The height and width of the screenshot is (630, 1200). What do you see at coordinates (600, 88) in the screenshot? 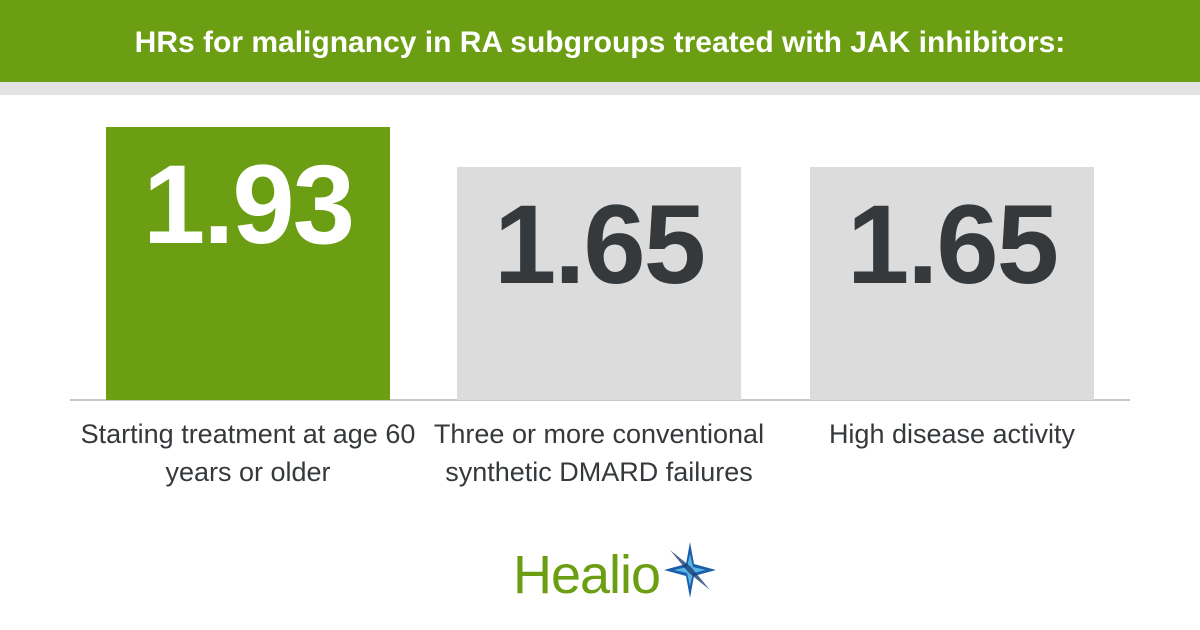
I see `title-strip` at bounding box center [600, 88].